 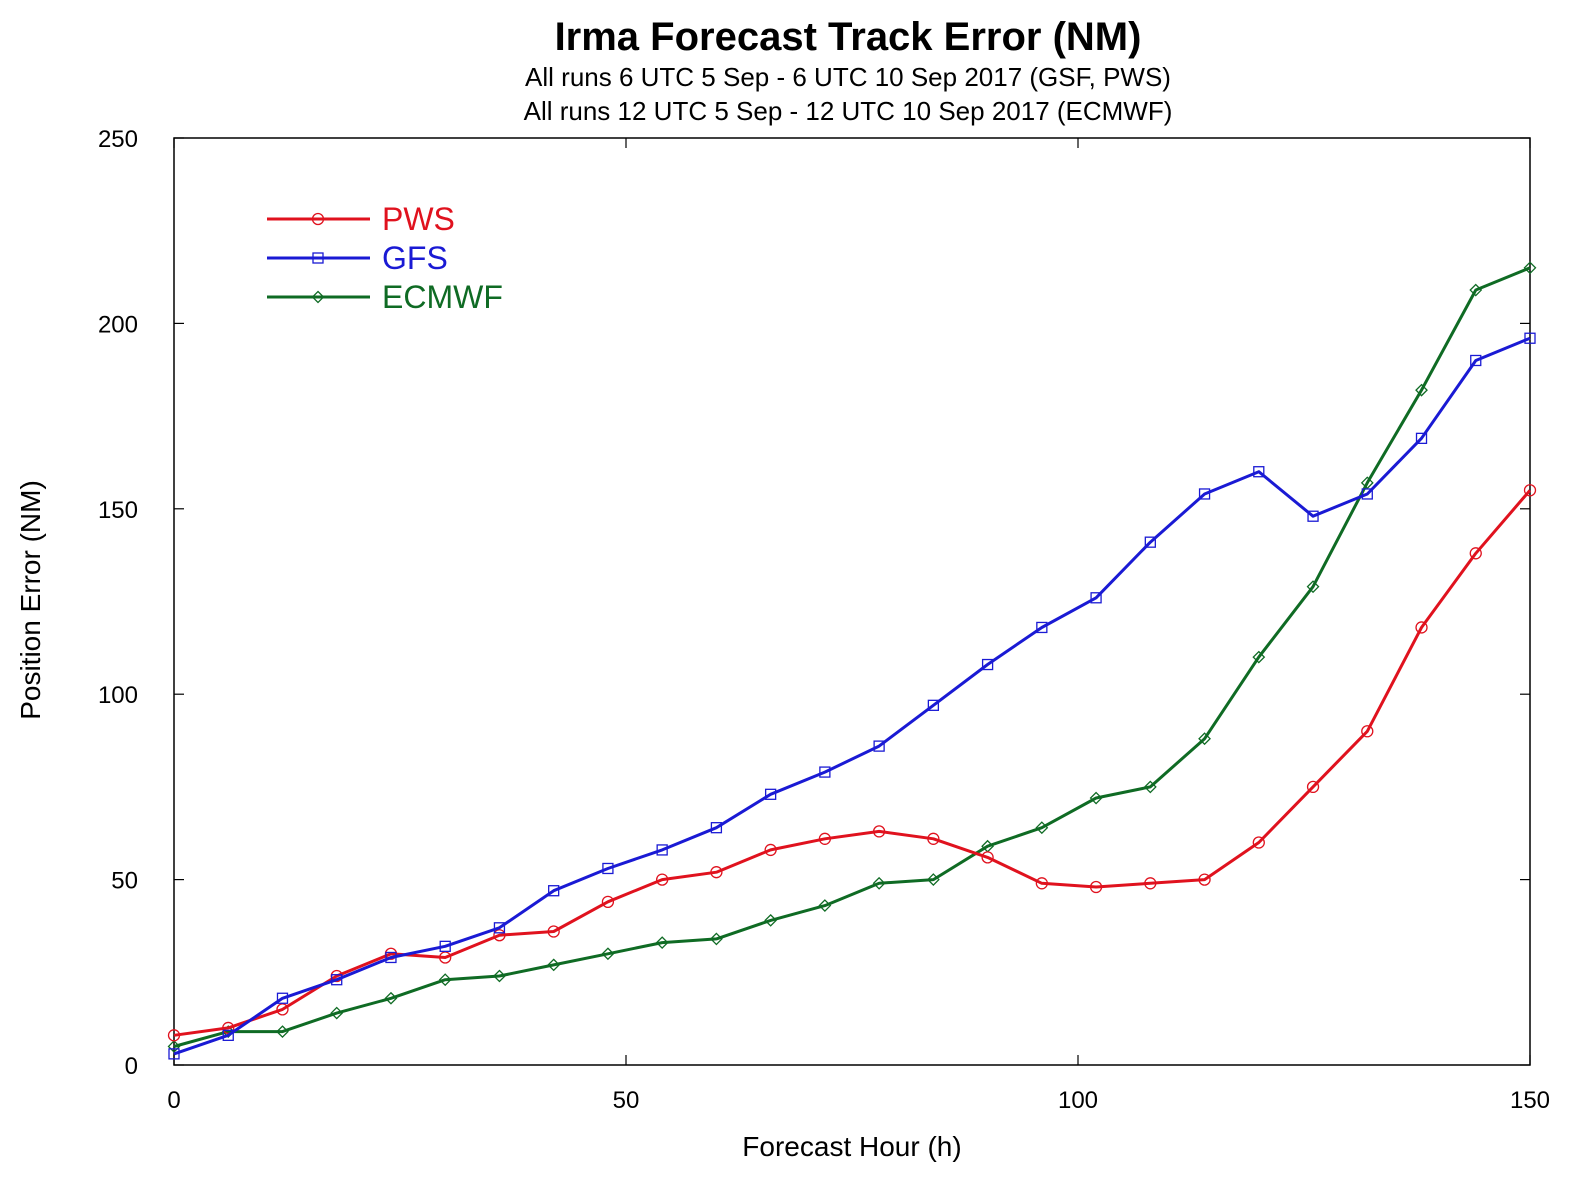 I want to click on legend-item-pws: PWS, so click(x=361, y=219).